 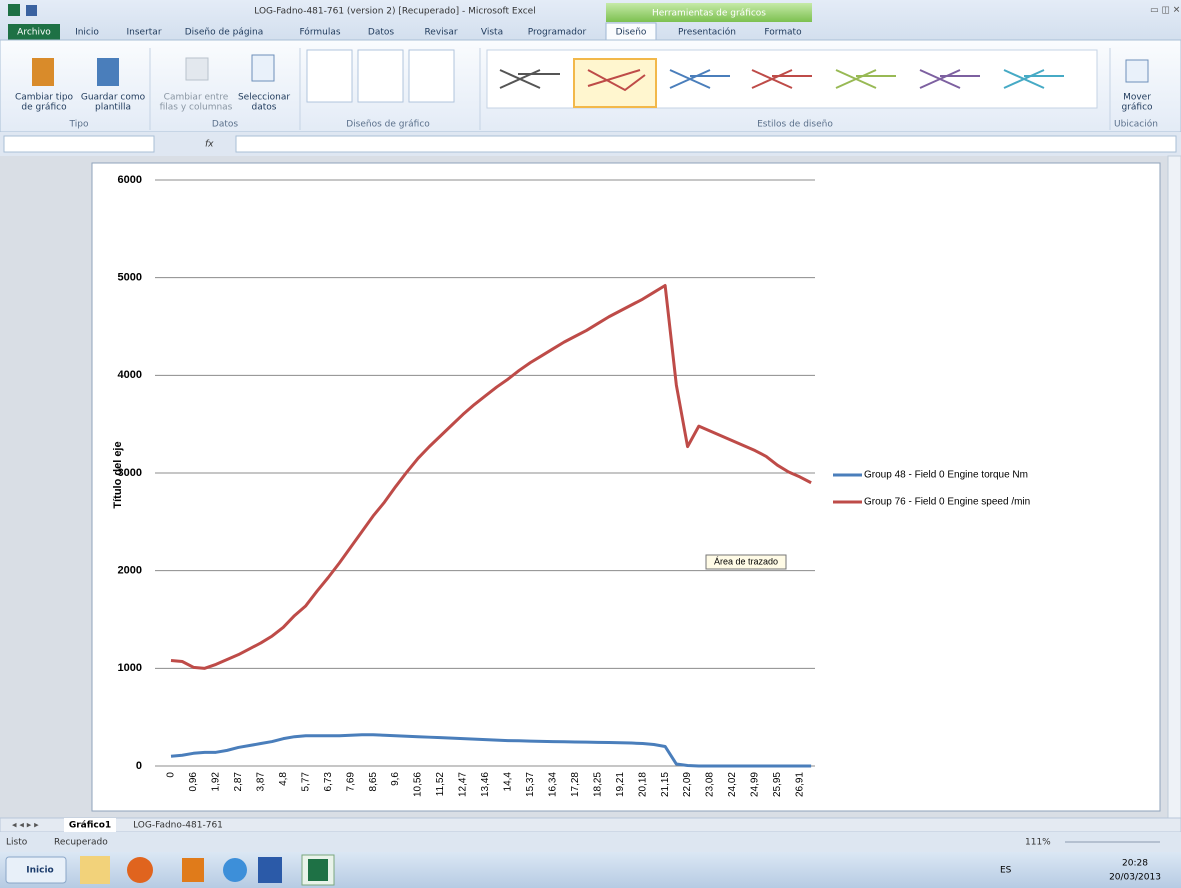 What do you see at coordinates (79, 144) in the screenshot?
I see `name-box` at bounding box center [79, 144].